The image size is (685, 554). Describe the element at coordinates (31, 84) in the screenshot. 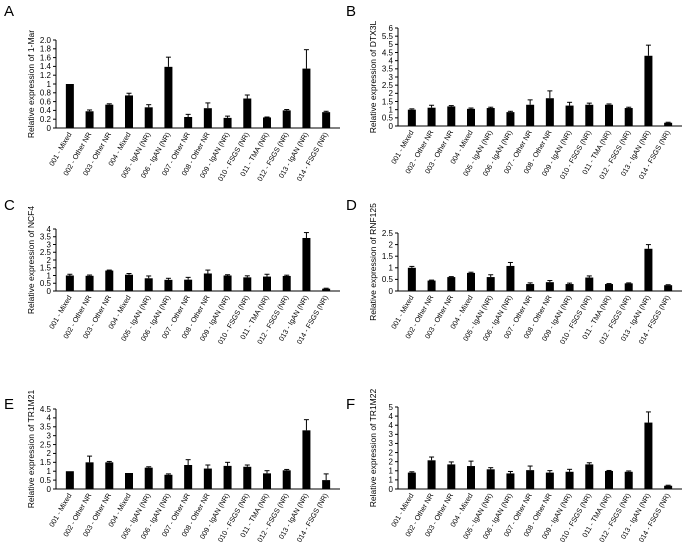

I see `y-axis-label: Relative expression of 1-Mar` at that location.